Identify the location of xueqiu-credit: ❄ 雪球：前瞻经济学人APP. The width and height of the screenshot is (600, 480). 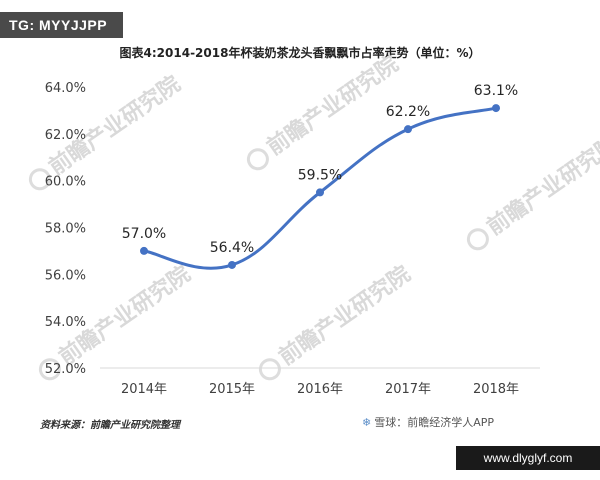
(428, 422).